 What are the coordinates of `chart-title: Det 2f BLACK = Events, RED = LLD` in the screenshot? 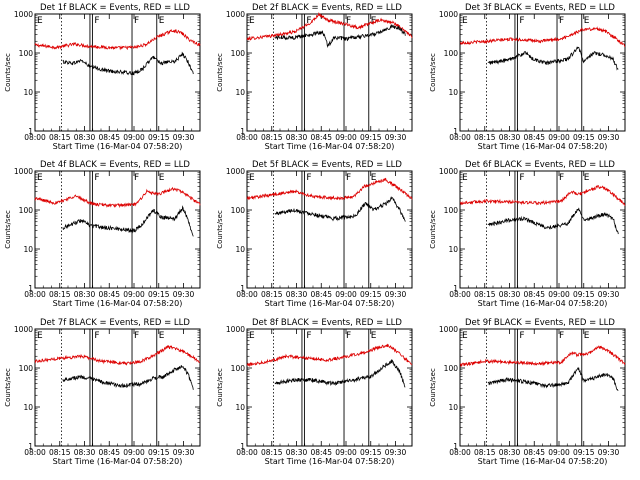 It's located at (327, 8).